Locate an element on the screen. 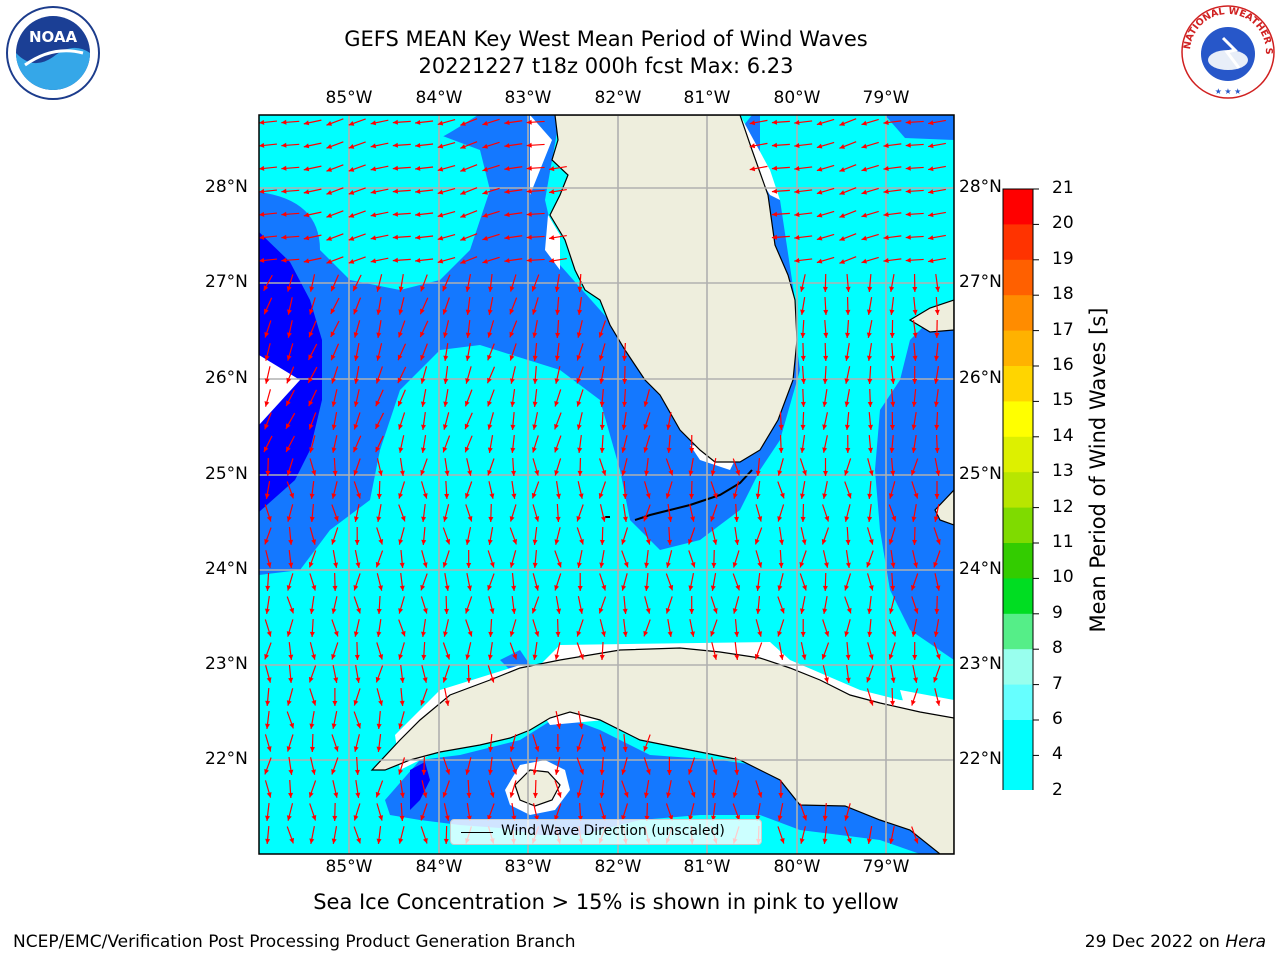  cuba-island is located at coordinates (662, 750).